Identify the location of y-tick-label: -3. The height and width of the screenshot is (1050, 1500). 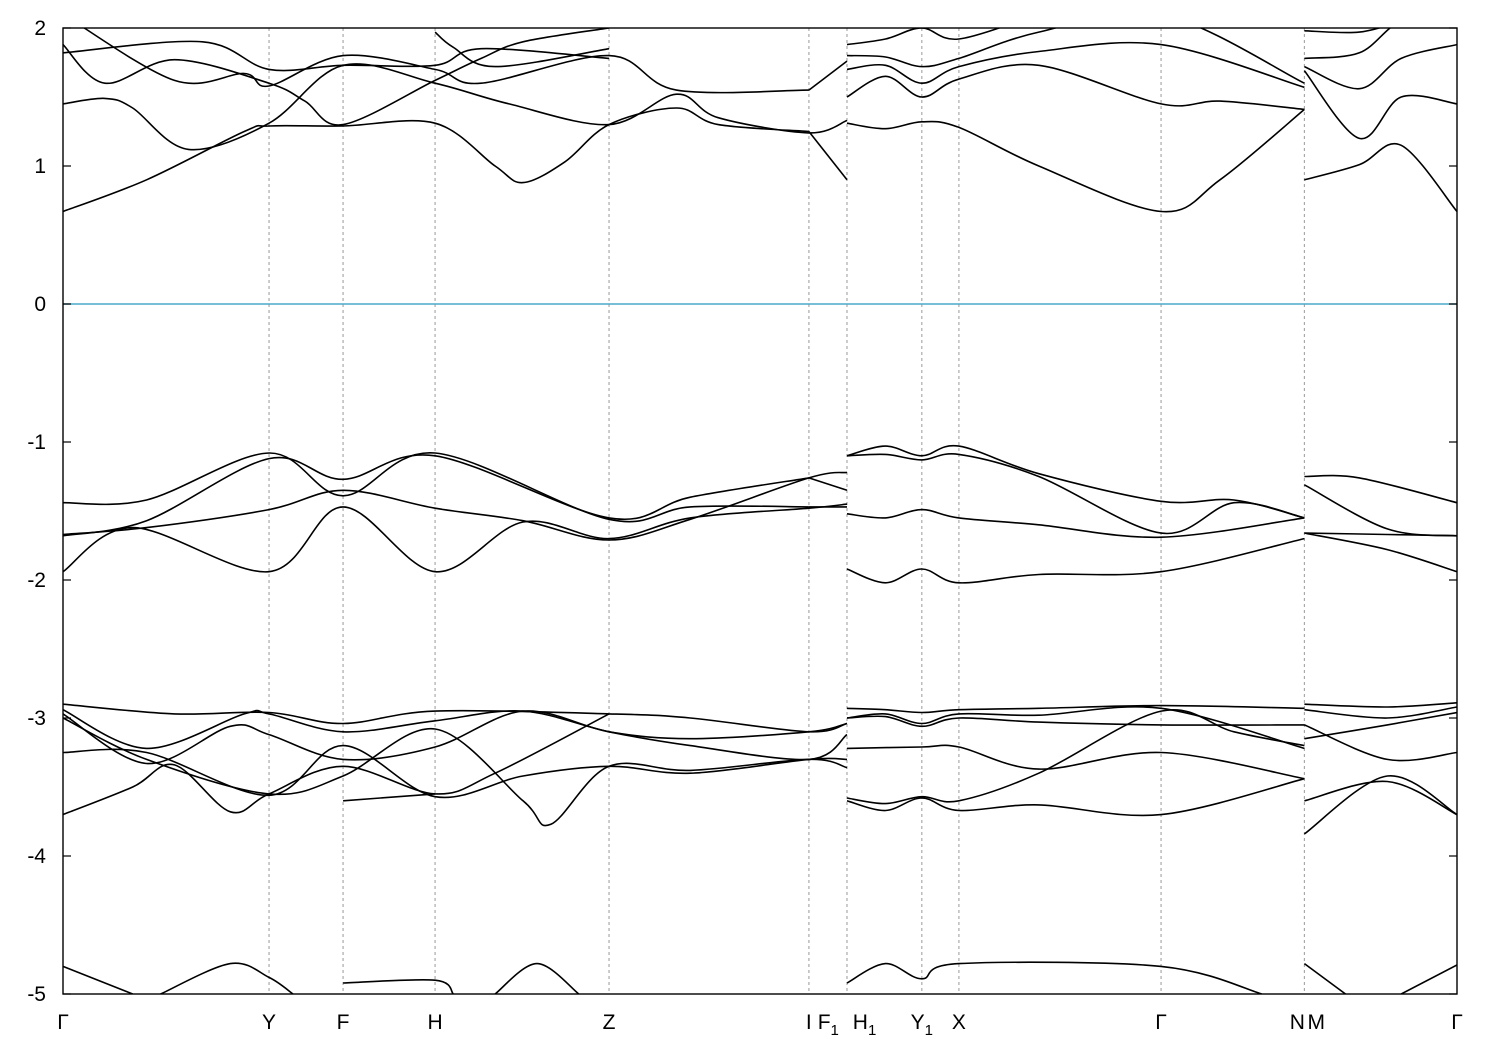
(36, 718).